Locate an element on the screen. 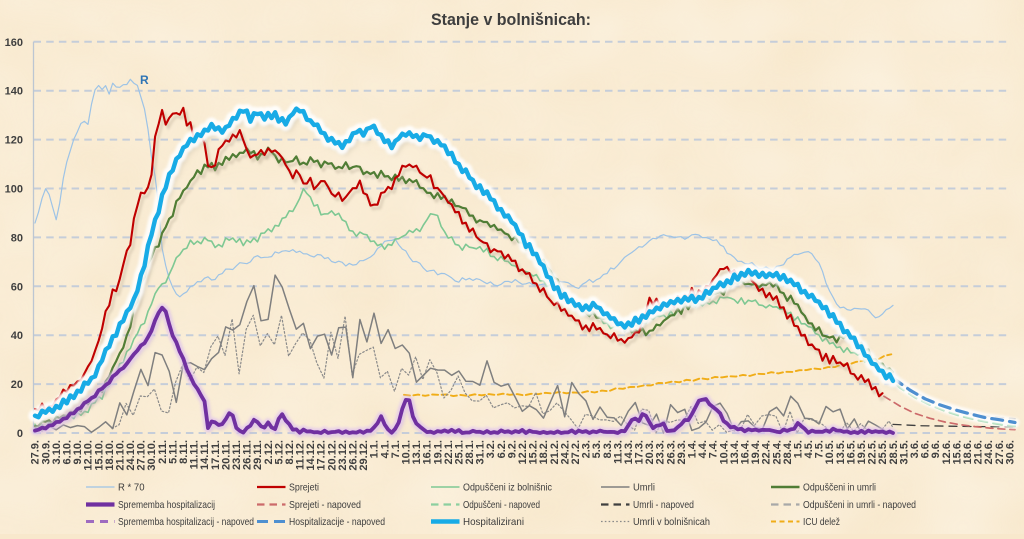 The width and height of the screenshot is (1024, 539). svg-text: 6.2. is located at coordinates (502, 449).